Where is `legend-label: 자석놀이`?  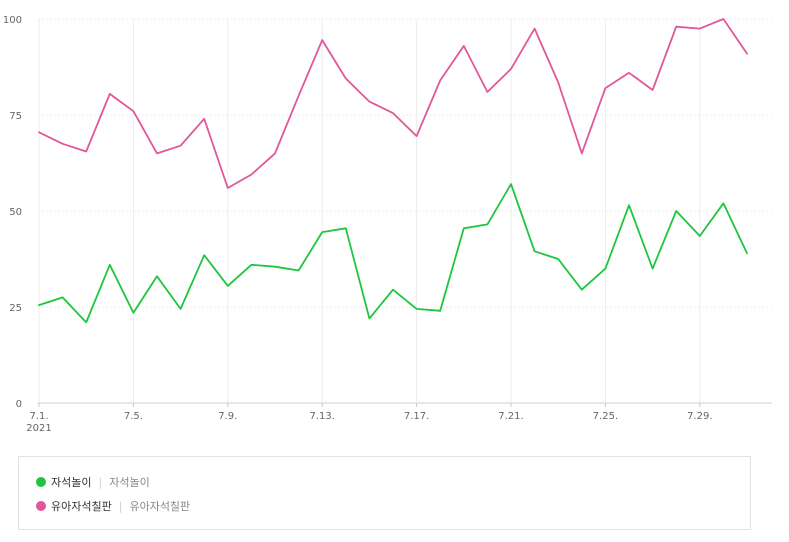
legend-label: 자석놀이 is located at coordinates (71, 482).